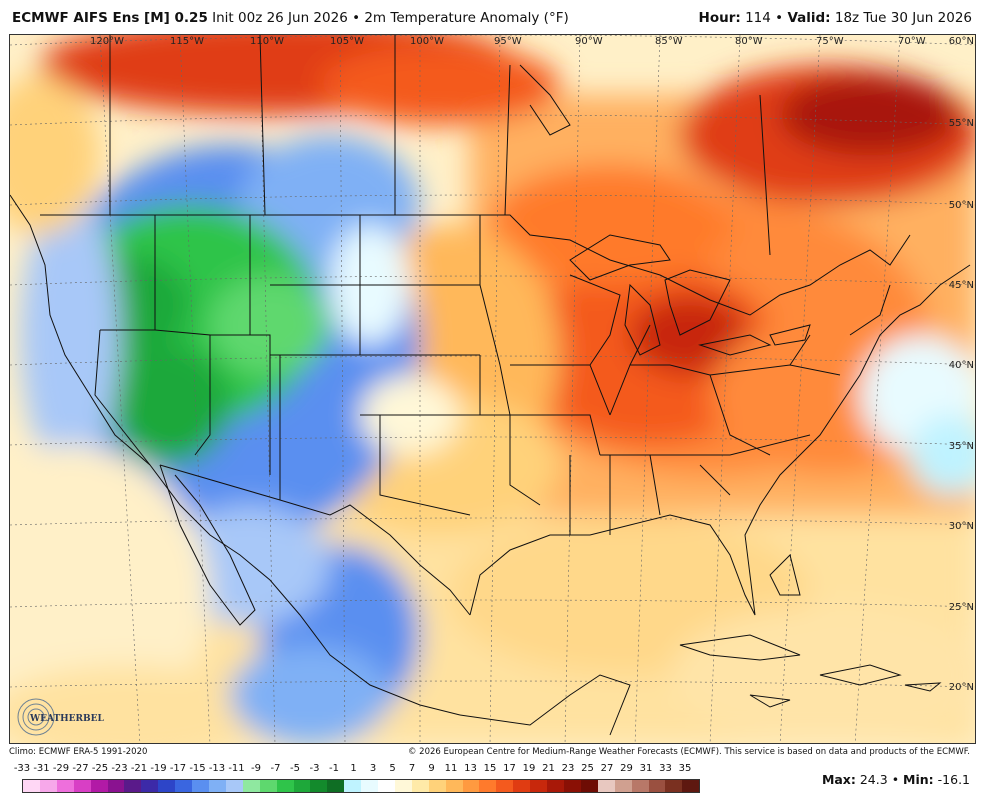 This screenshot has height=808, width=984. Describe the element at coordinates (66, 719) in the screenshot. I see `logo-text: WEATHERBELL` at that location.